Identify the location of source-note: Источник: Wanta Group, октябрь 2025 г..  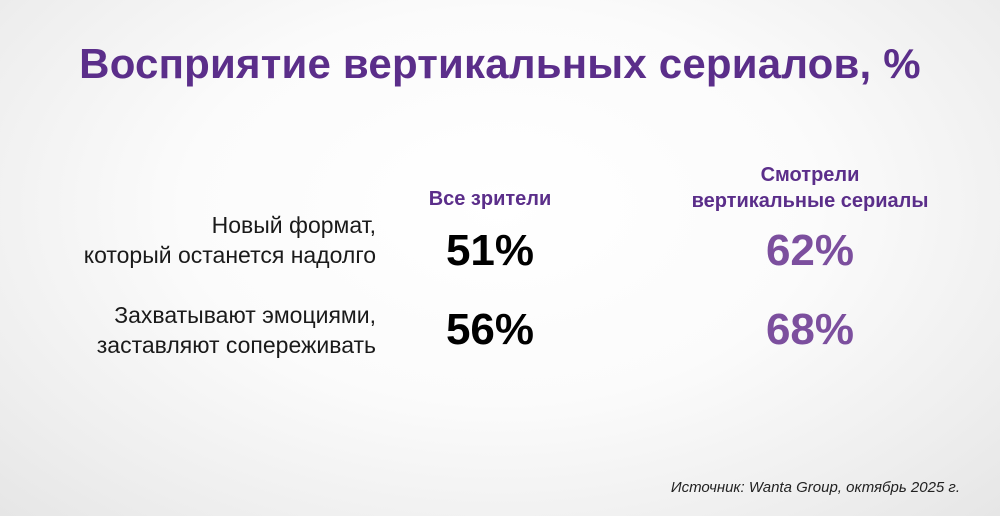
(815, 487).